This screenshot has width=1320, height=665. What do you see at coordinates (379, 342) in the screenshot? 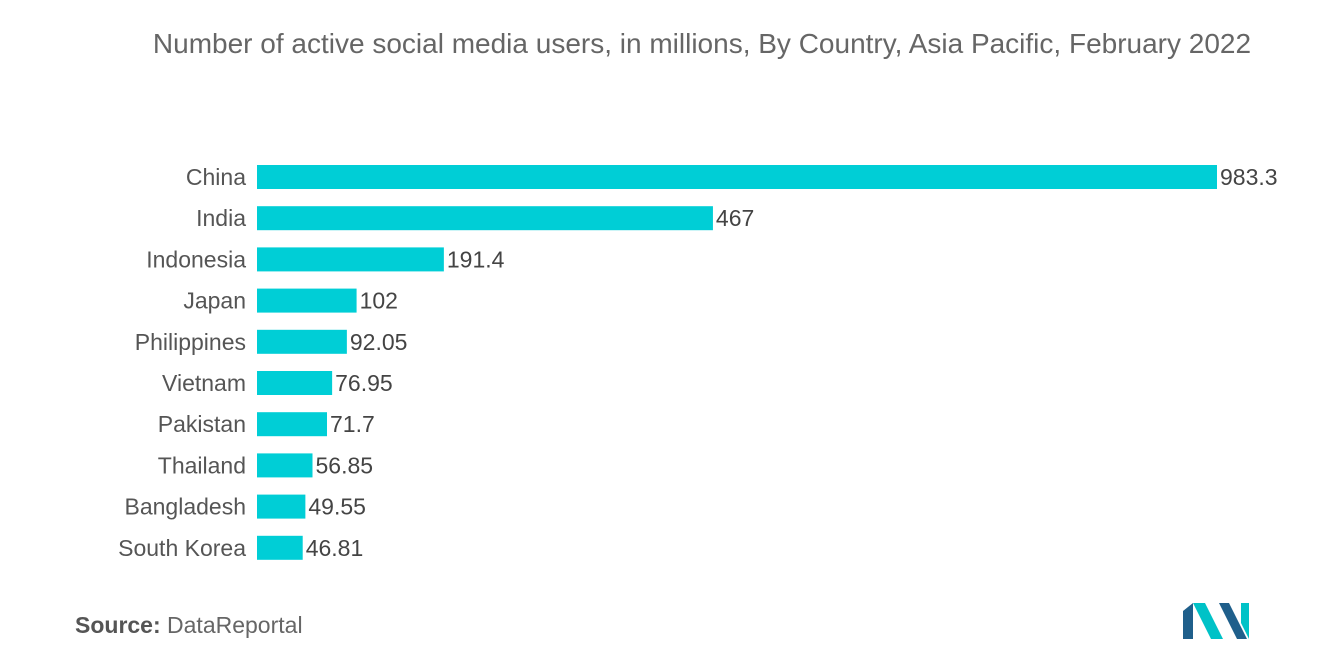
I see `value-label: 92.05` at bounding box center [379, 342].